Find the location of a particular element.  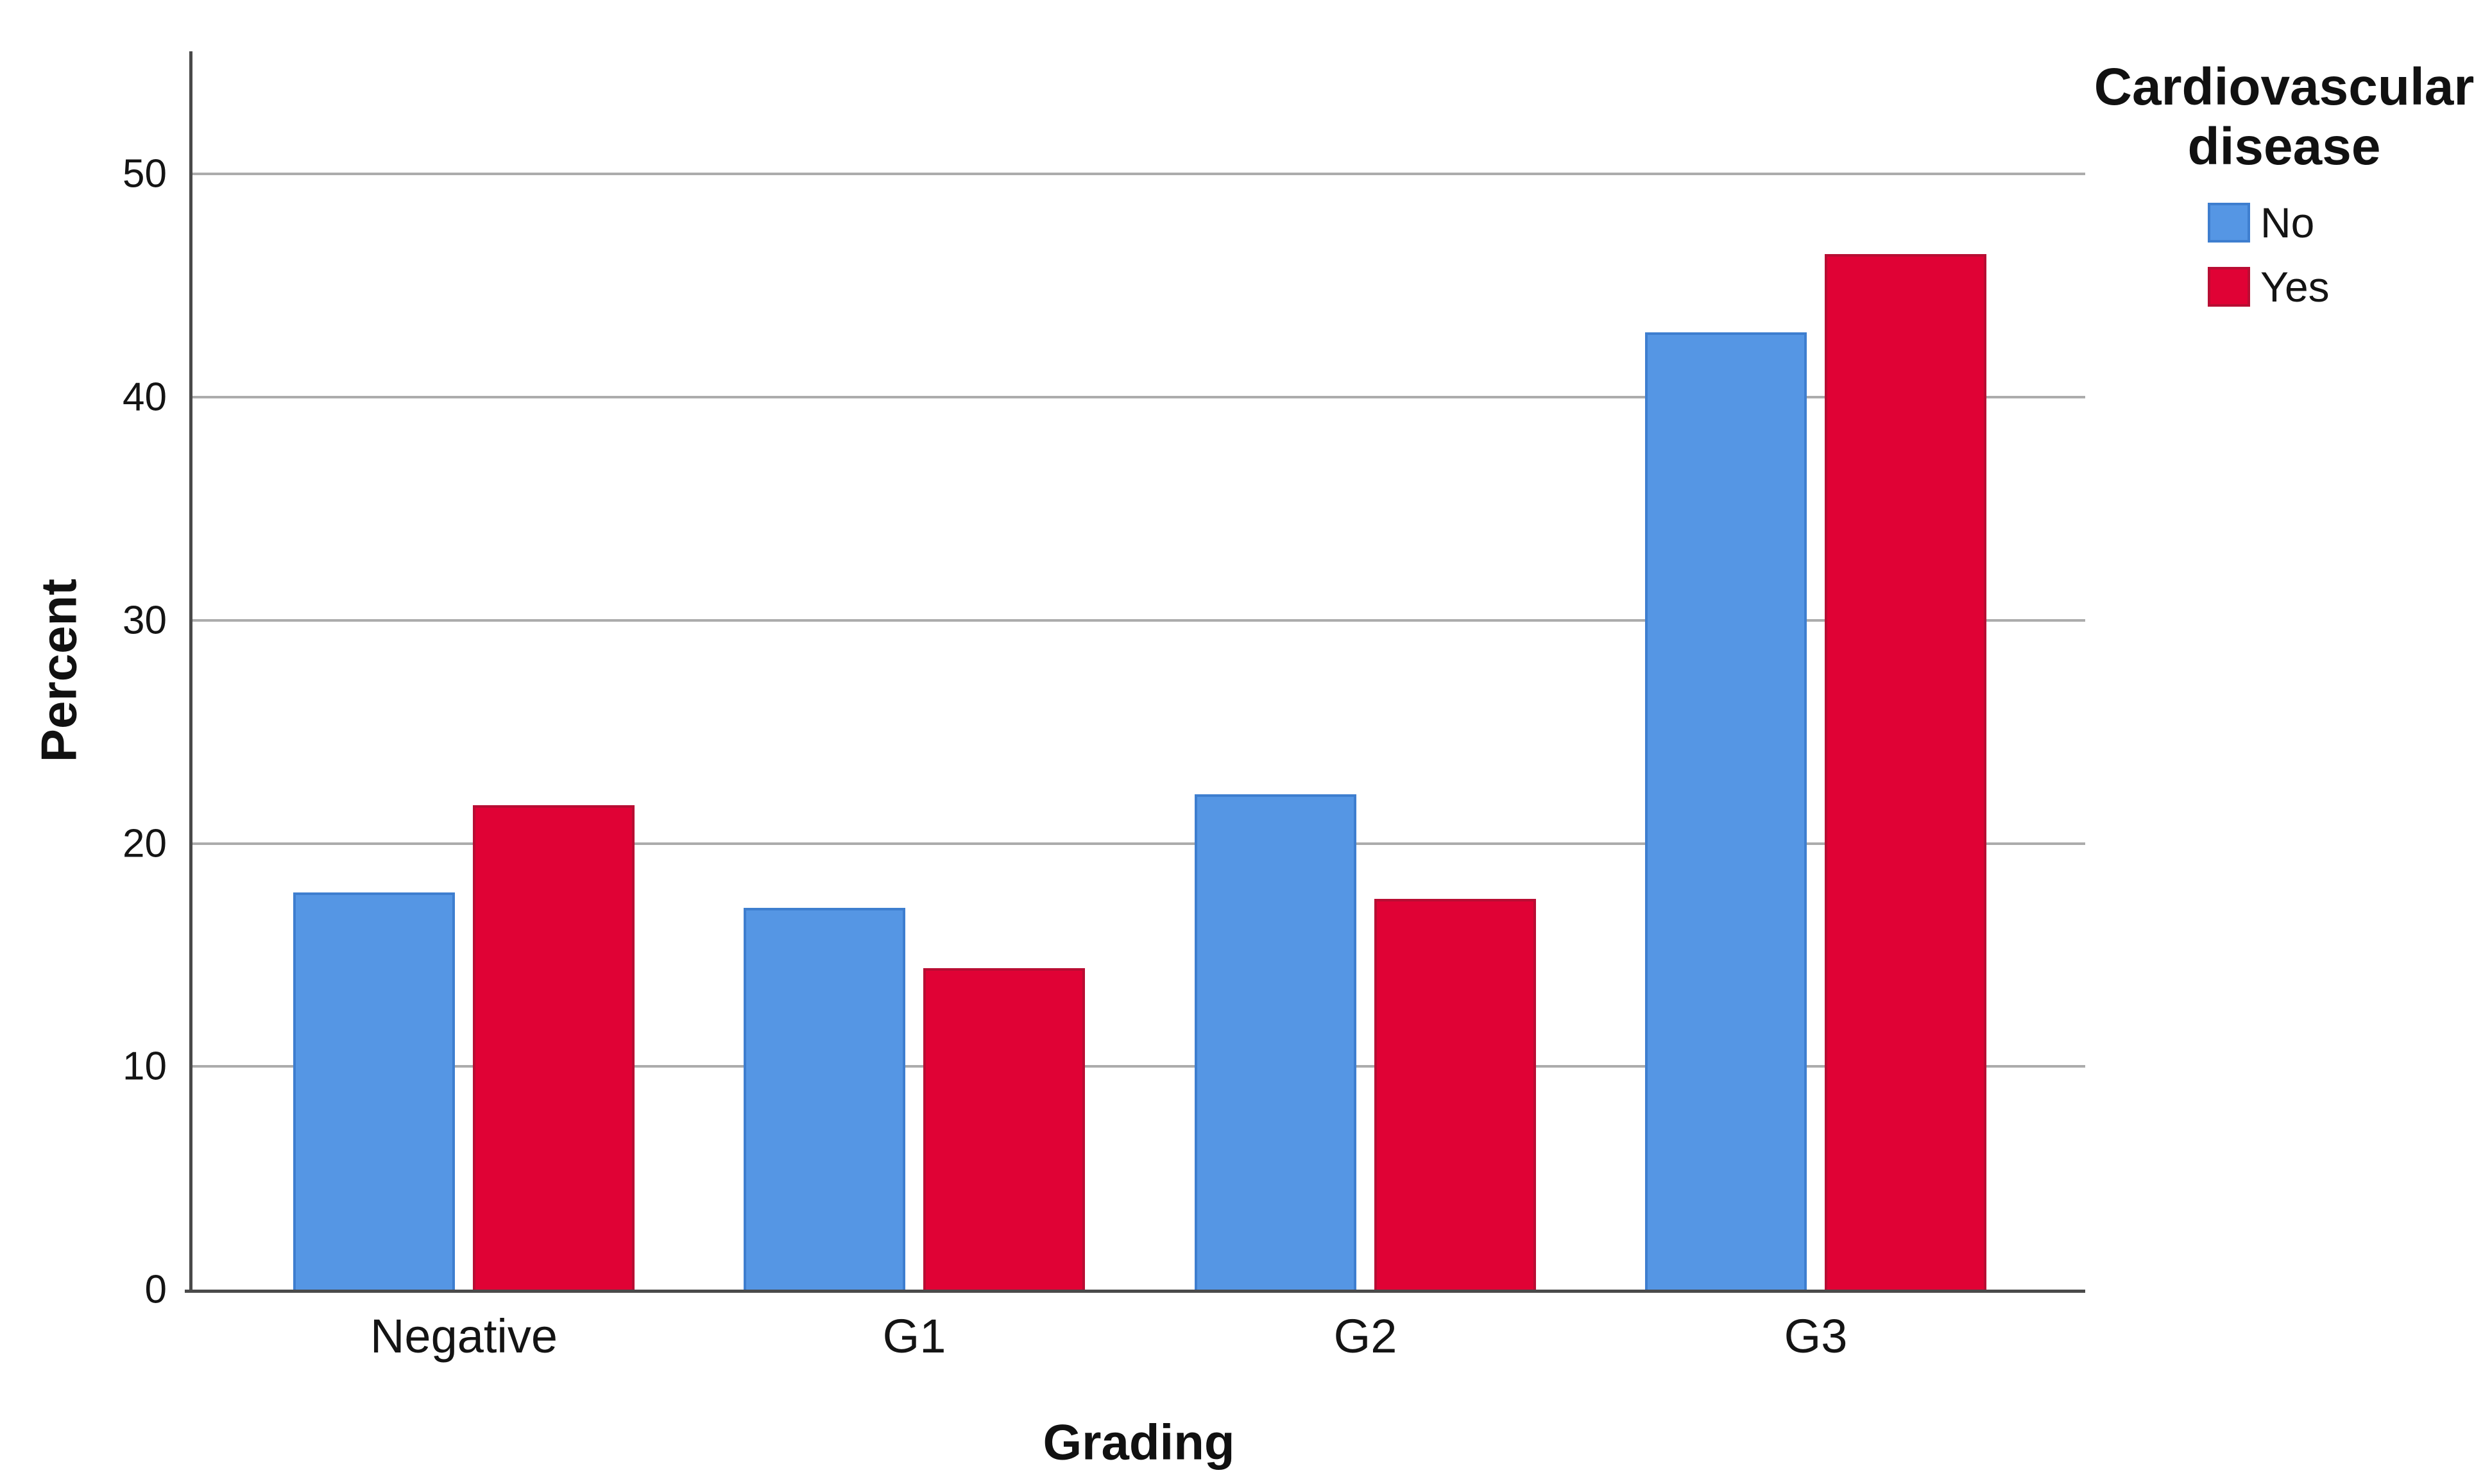

x-category-label-g3: G3 is located at coordinates (1816, 1336).